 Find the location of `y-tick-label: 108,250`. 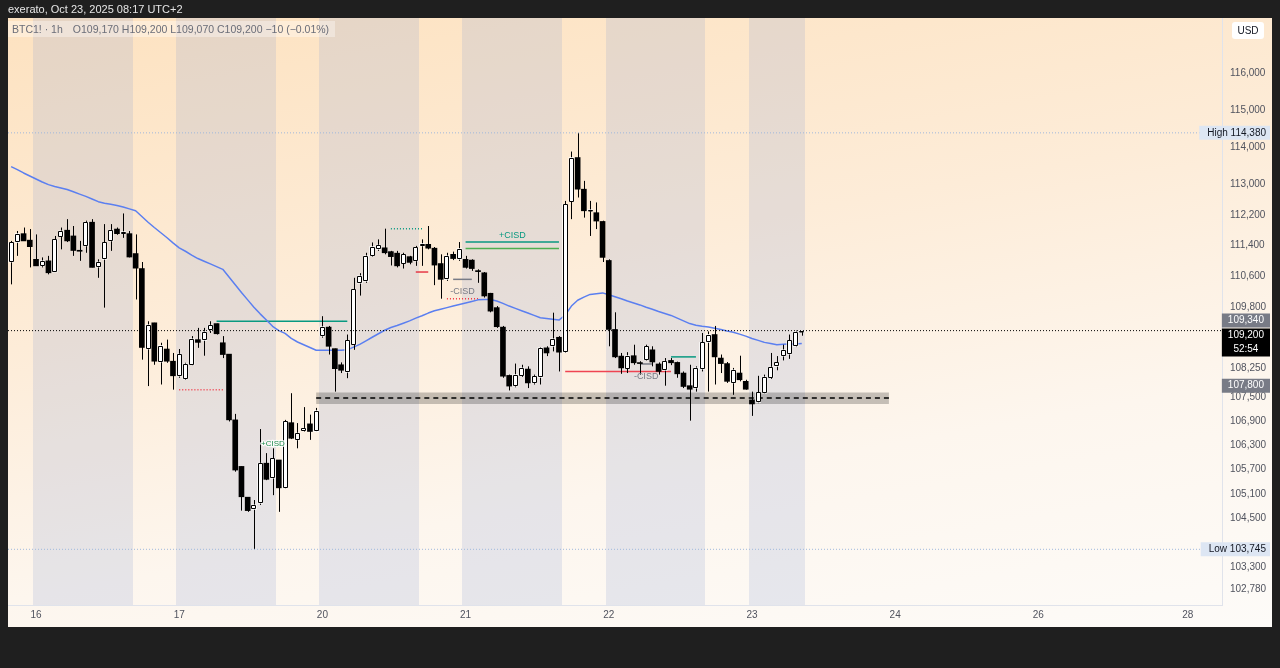

y-tick-label: 108,250 is located at coordinates (1248, 367).